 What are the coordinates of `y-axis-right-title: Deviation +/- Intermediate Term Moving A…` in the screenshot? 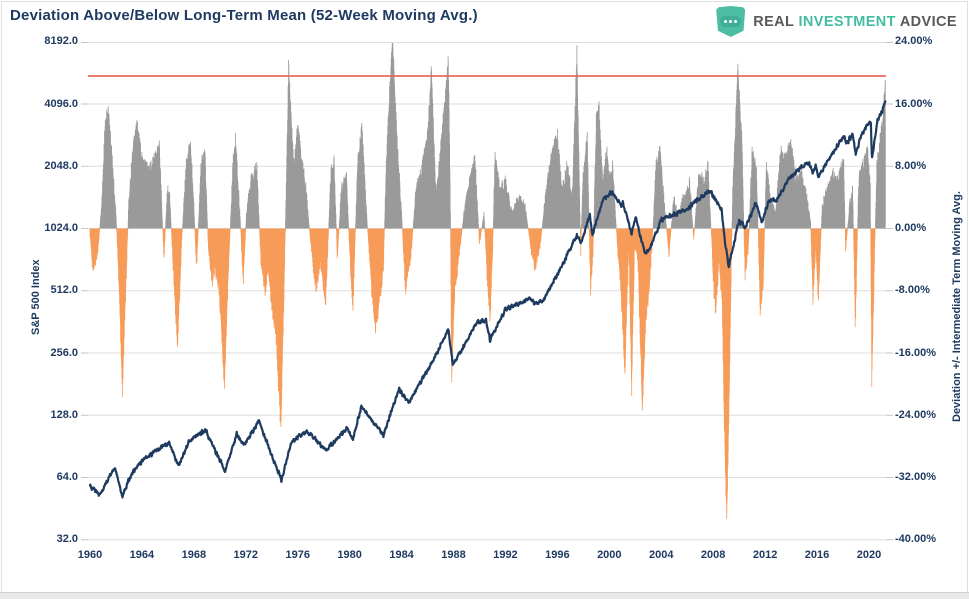 It's located at (957, 306).